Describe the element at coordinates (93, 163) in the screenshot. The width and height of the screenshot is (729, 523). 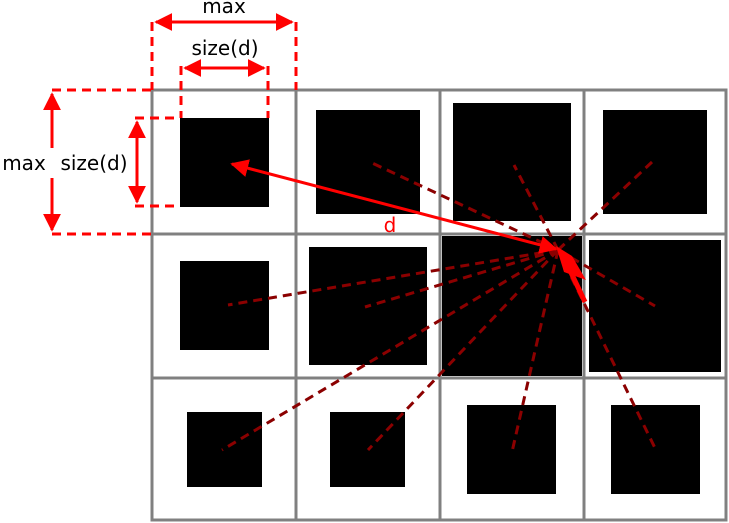
I see `left-size-label: size(d)` at that location.